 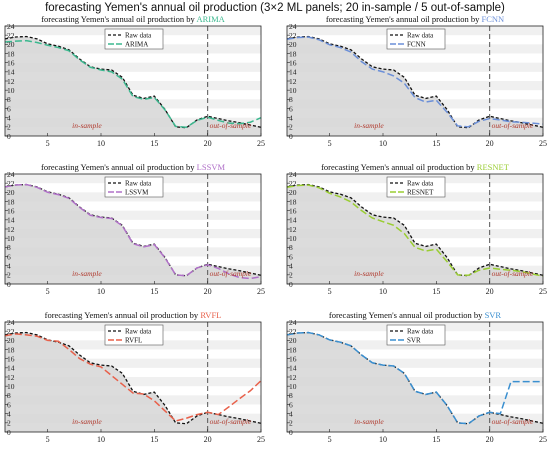 What do you see at coordinates (414, 341) in the screenshot?
I see `legend-model-label: SVR` at bounding box center [414, 341].